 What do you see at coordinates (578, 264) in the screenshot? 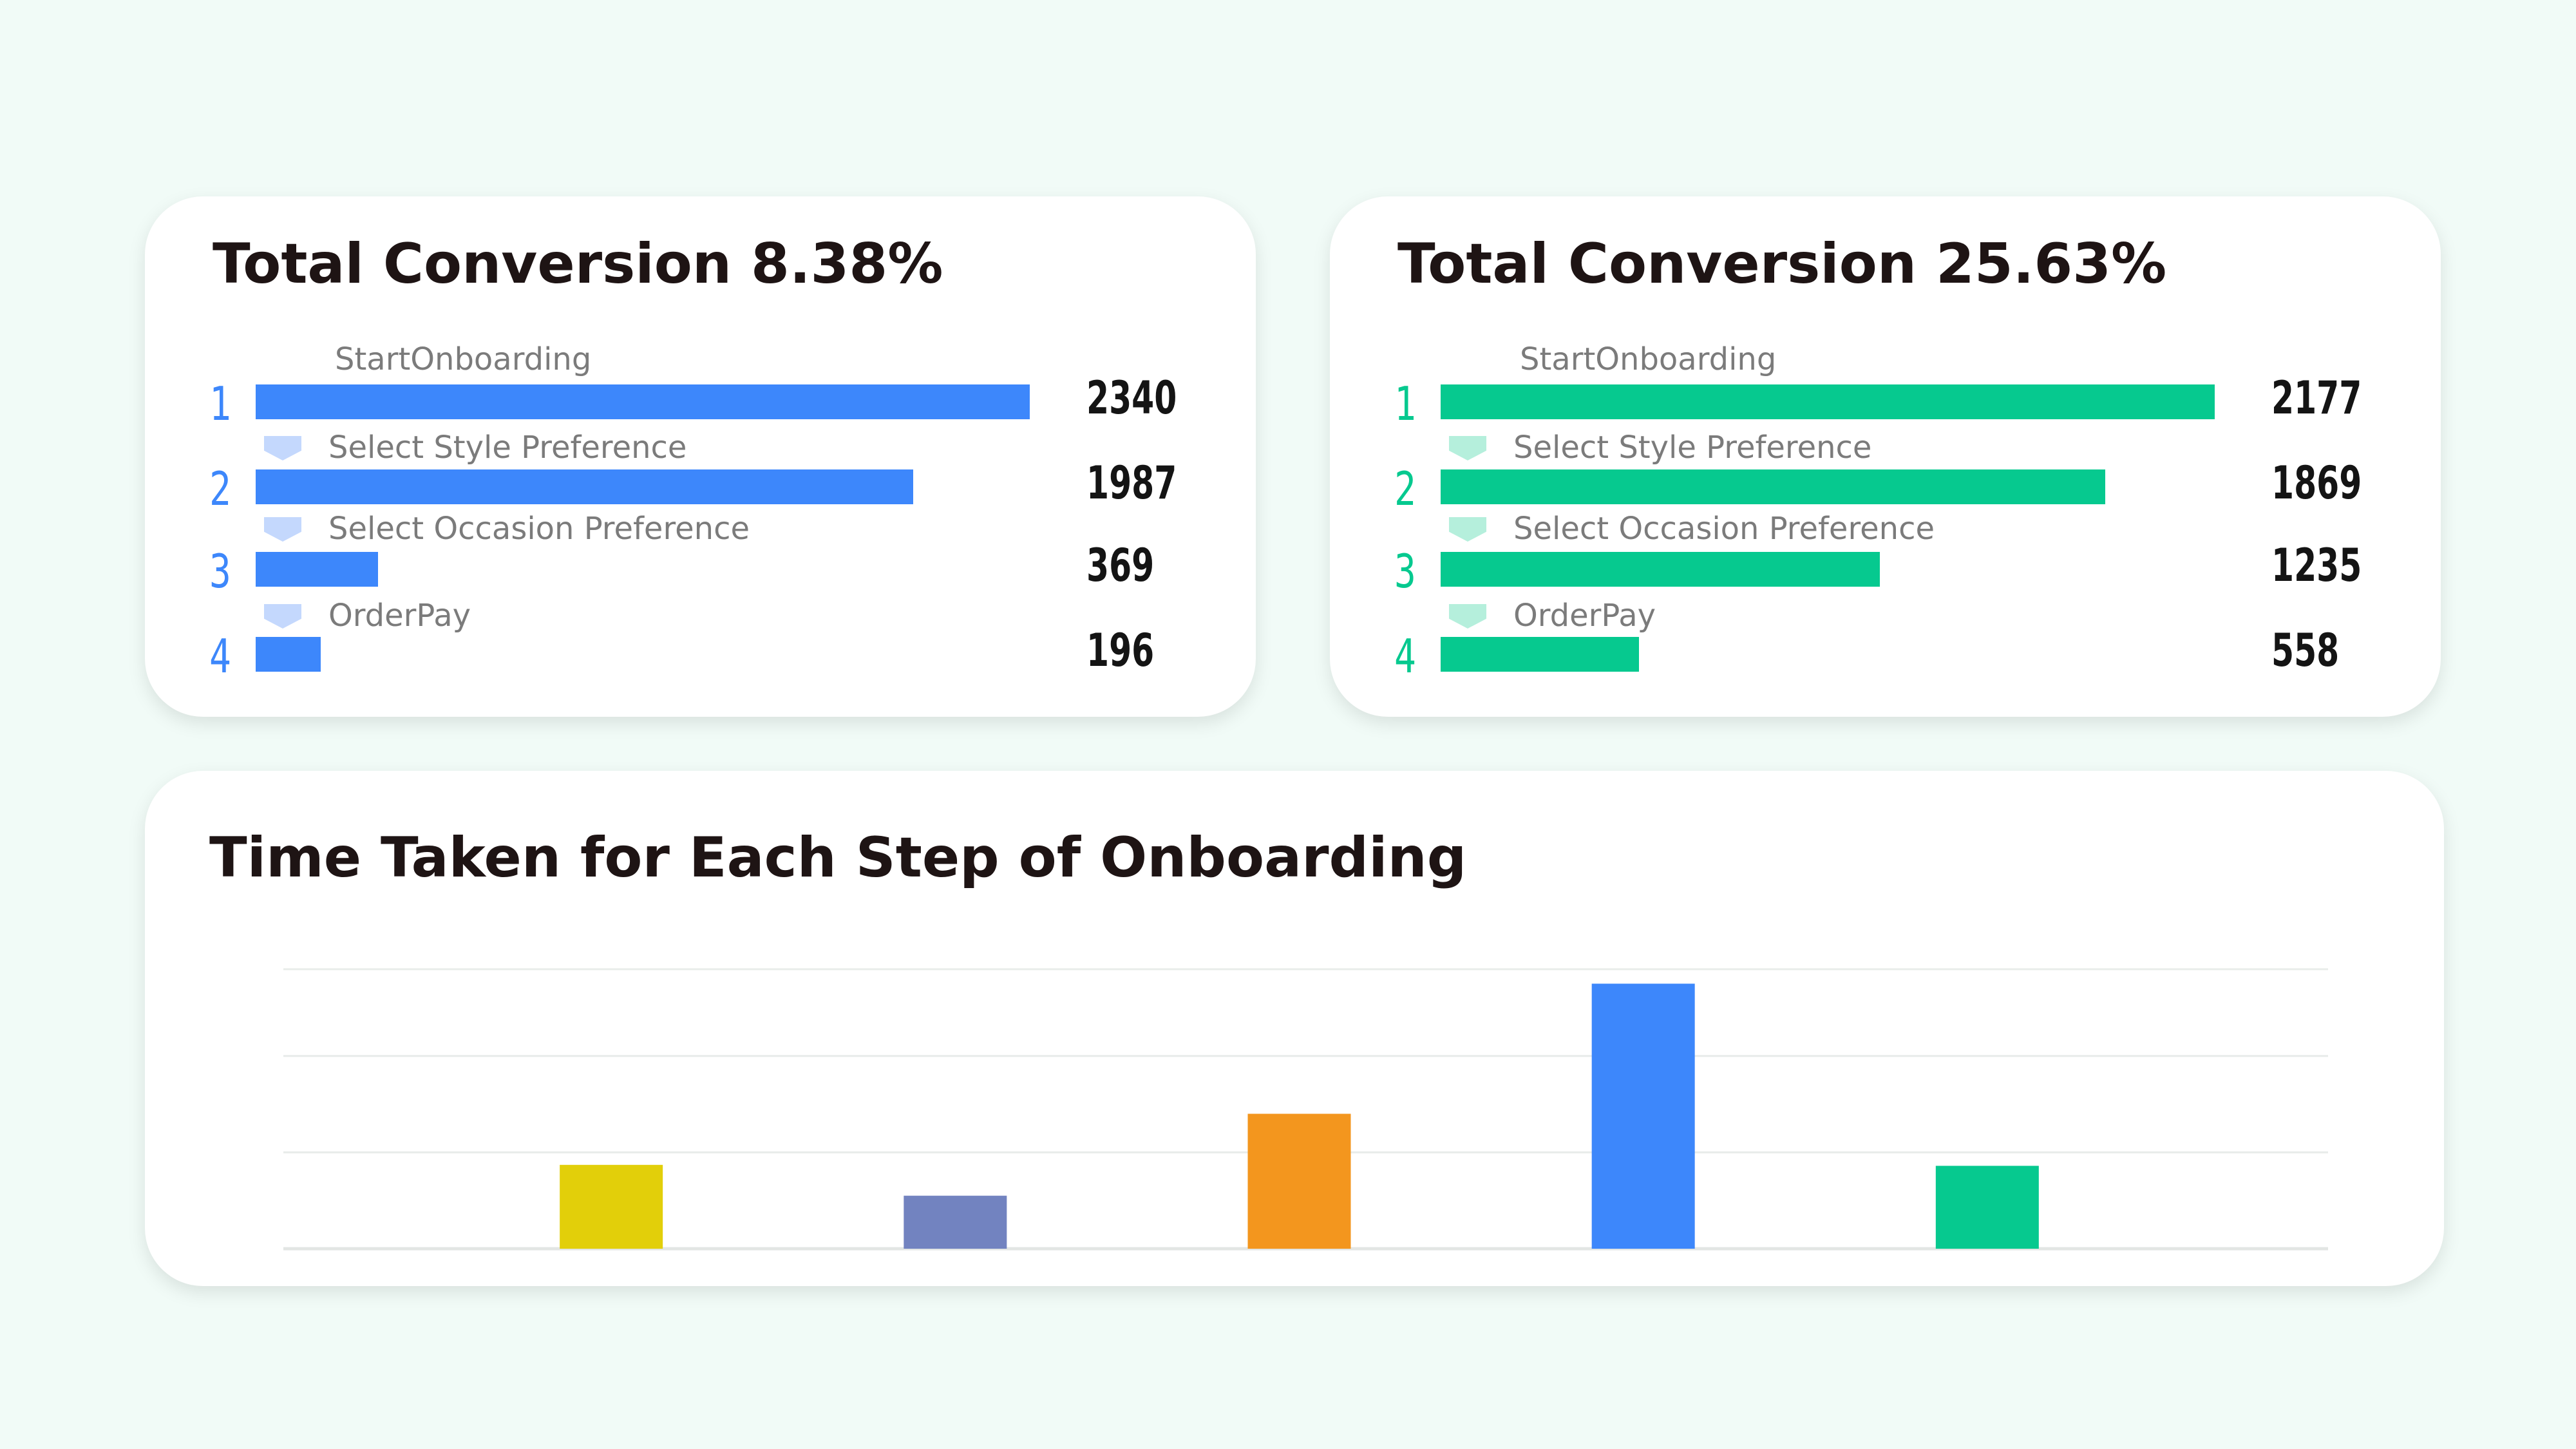
I see `funnel-a-title: Total Conversion 8.38%` at bounding box center [578, 264].